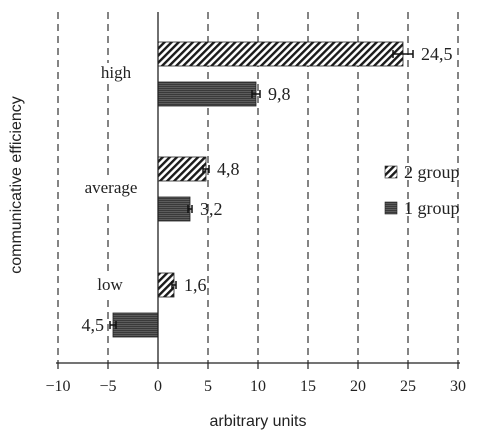  What do you see at coordinates (432, 208) in the screenshot?
I see `legend-label: 1 group` at bounding box center [432, 208].